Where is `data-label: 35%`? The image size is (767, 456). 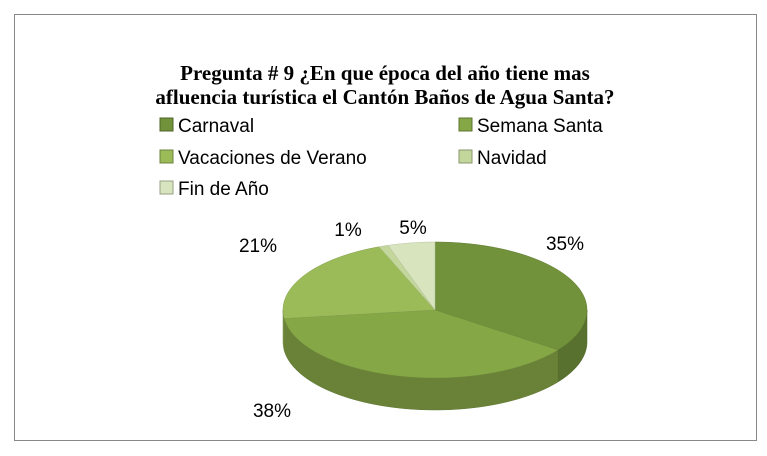 data-label: 35% is located at coordinates (565, 244).